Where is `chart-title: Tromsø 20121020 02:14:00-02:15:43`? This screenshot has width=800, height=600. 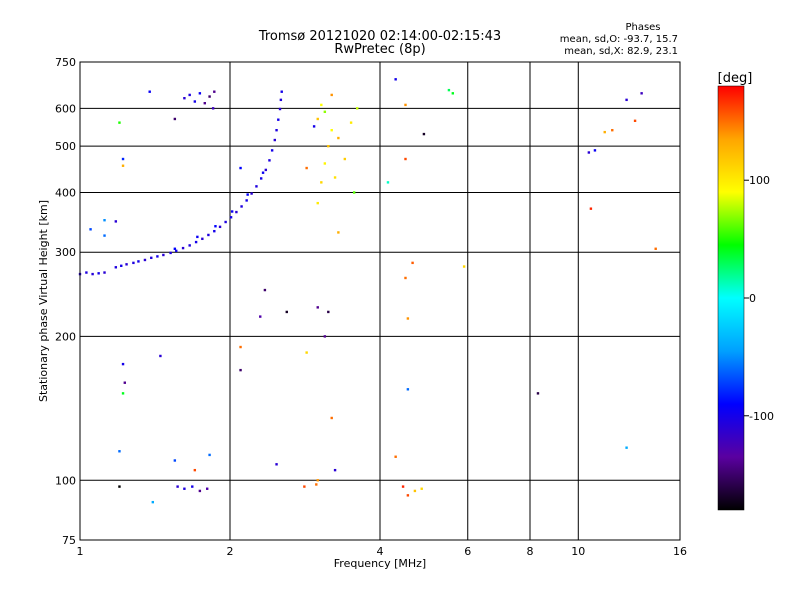 chart-title: Tromsø 20121020 02:14:00-02:15:43 is located at coordinates (379, 36).